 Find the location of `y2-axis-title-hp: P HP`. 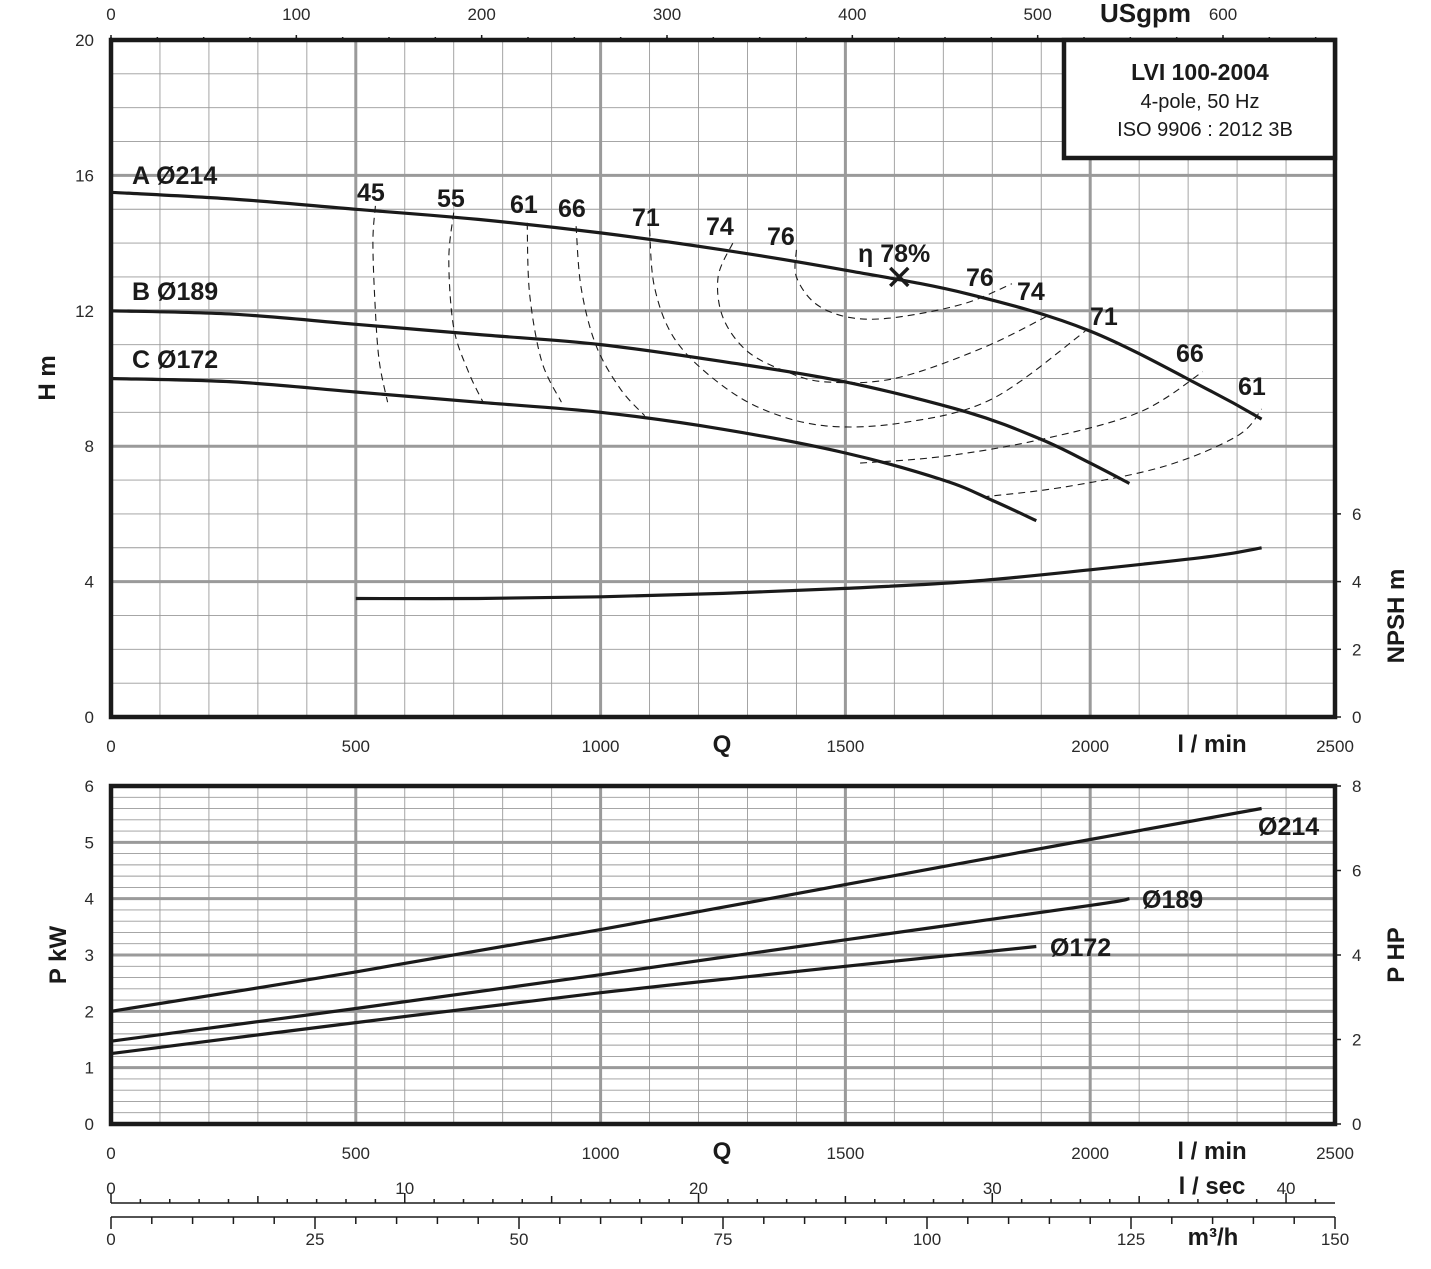

y2-axis-title-hp: P HP is located at coordinates (1396, 955).